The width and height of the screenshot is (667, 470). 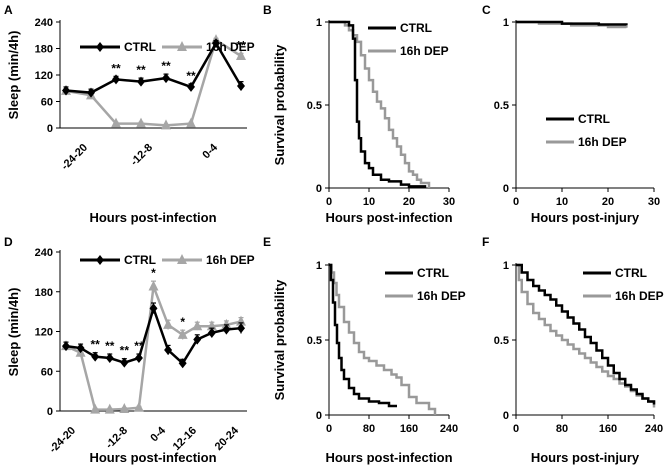 I want to click on y-axis-label: Sleep (min/4h), so click(x=13, y=332).